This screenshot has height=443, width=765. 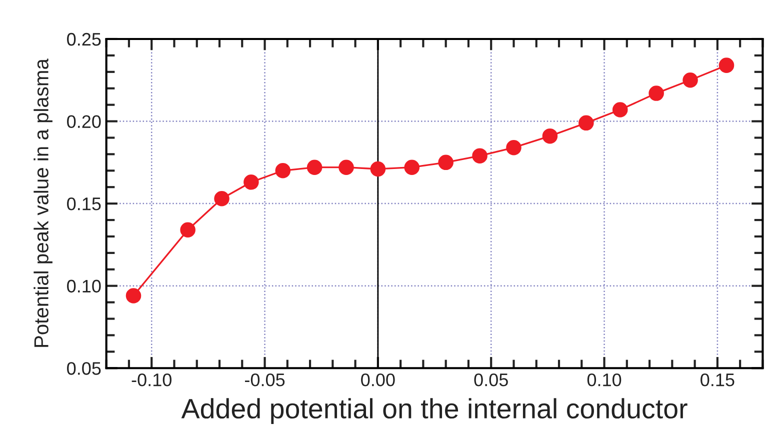 I want to click on x-tick-label: -0.05, so click(x=264, y=379).